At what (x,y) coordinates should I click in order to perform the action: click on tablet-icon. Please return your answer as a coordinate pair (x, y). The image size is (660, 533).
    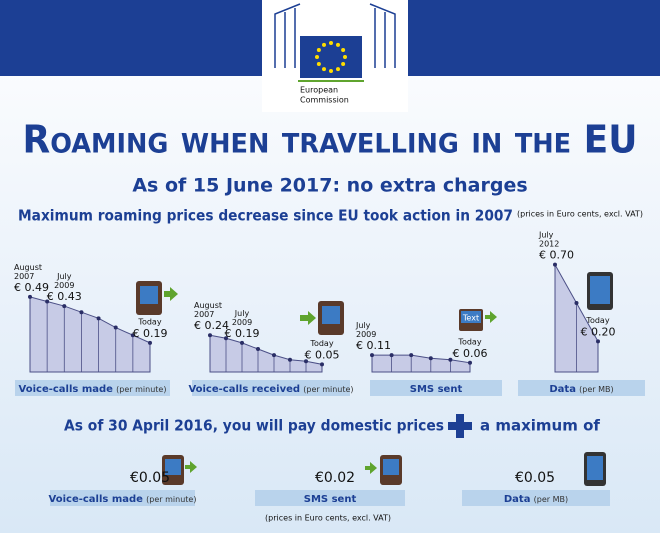
    Looking at the image, I should click on (595, 469).